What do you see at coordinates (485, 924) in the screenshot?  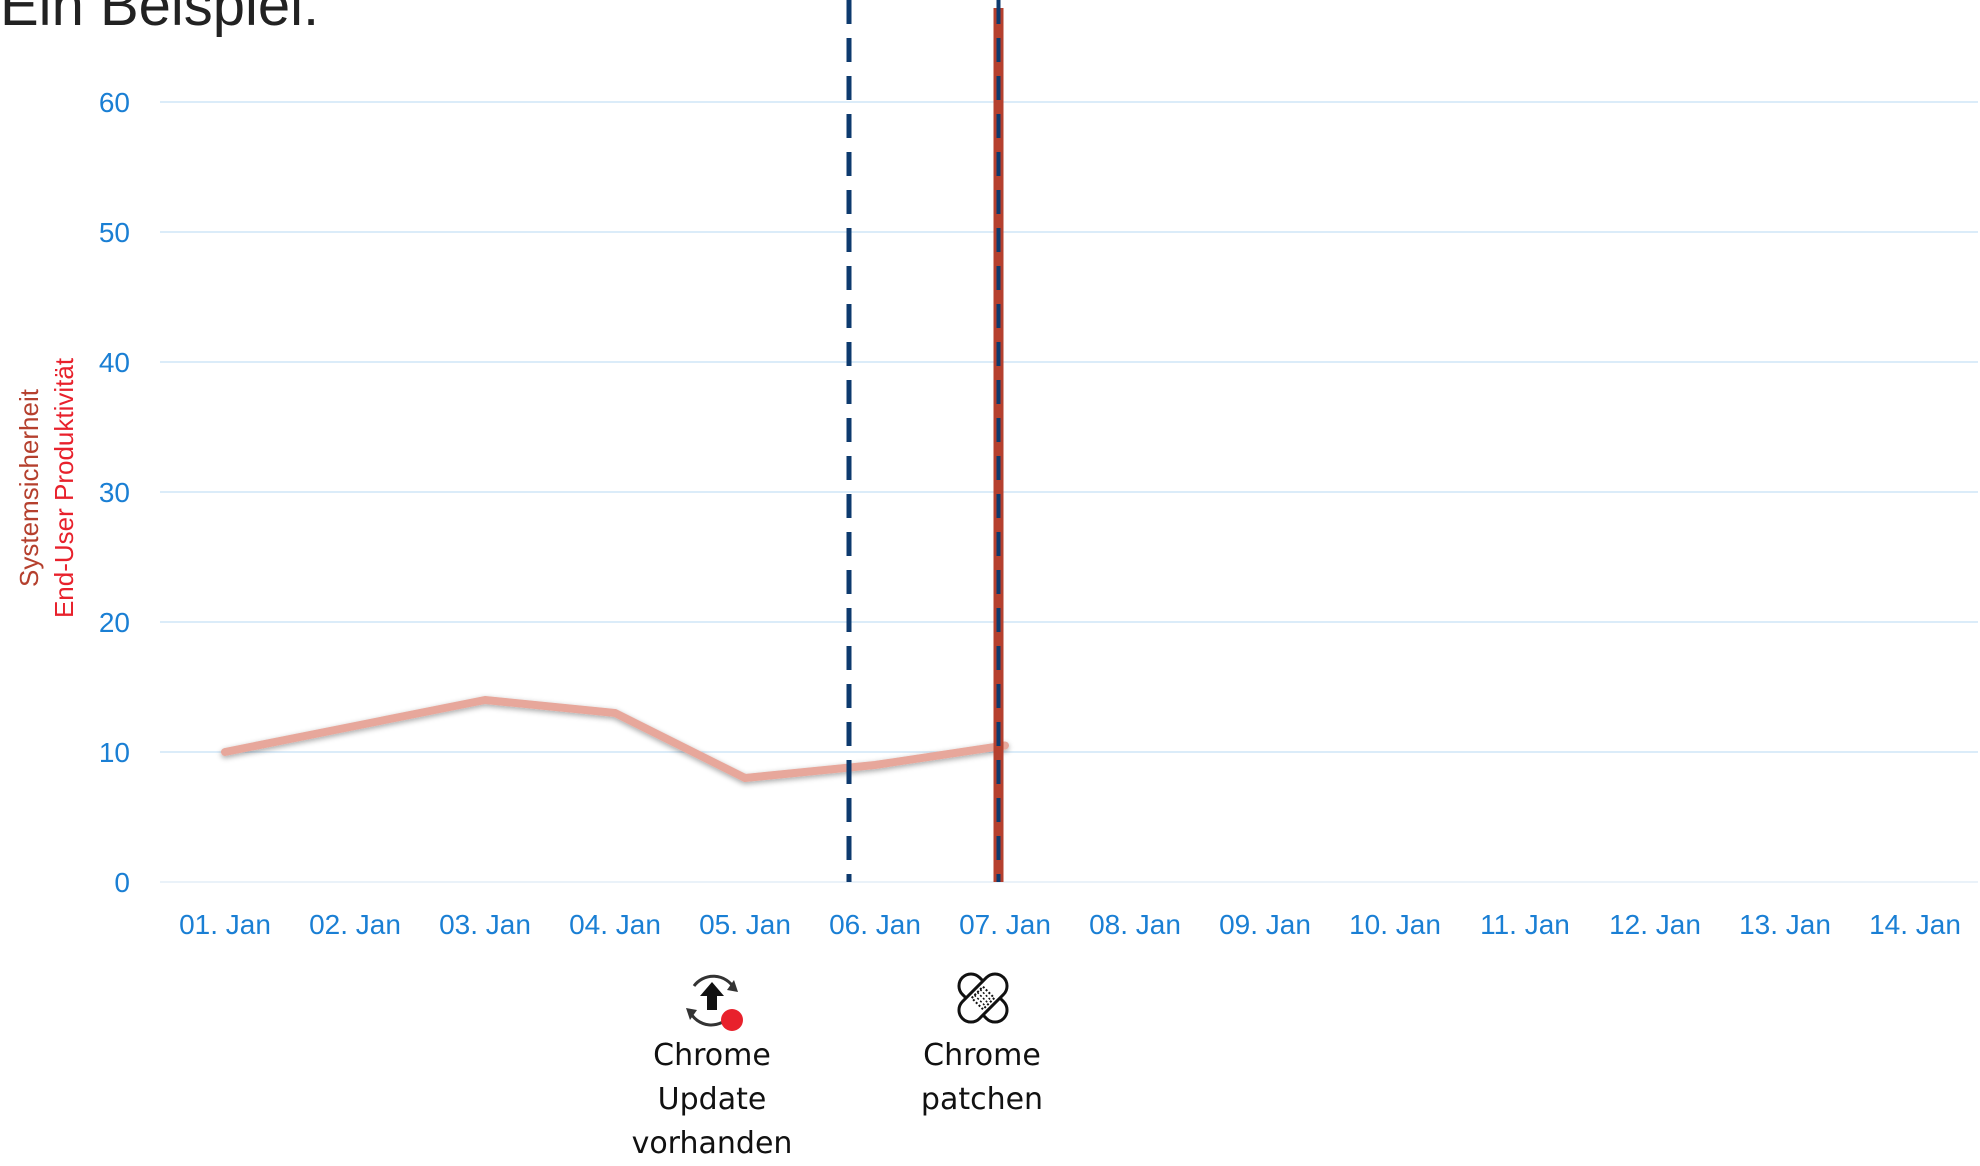 I see `x-tick-label: 03. Jan` at bounding box center [485, 924].